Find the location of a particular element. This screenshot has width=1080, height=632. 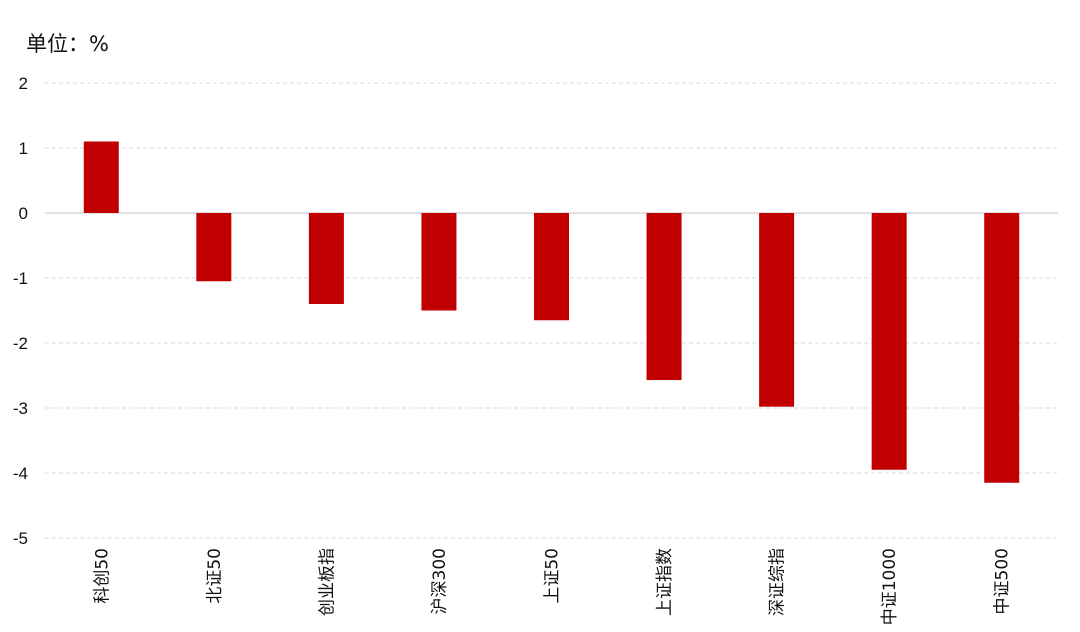

x-category-label: 北证50 is located at coordinates (215, 576).